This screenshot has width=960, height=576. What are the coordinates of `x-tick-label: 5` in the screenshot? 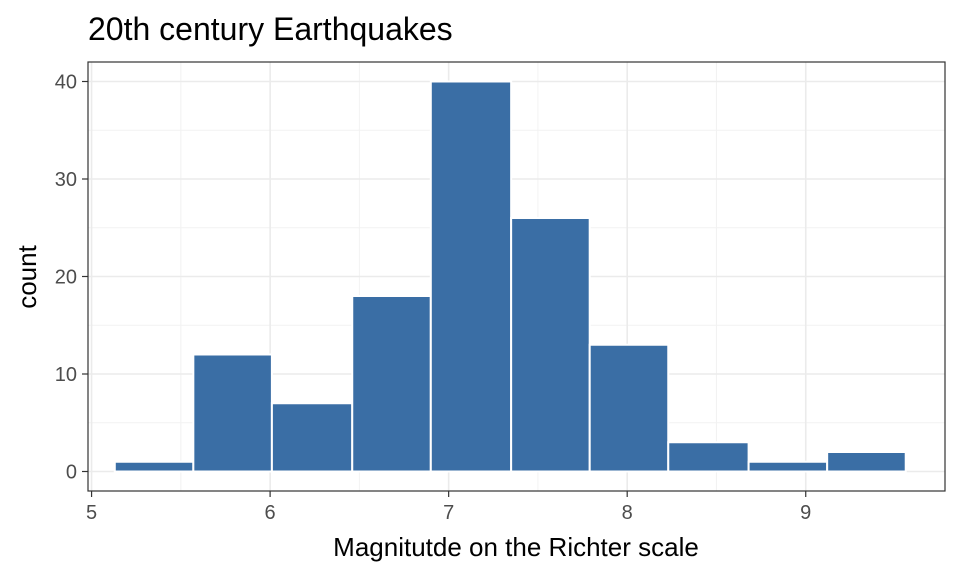 It's located at (91, 513).